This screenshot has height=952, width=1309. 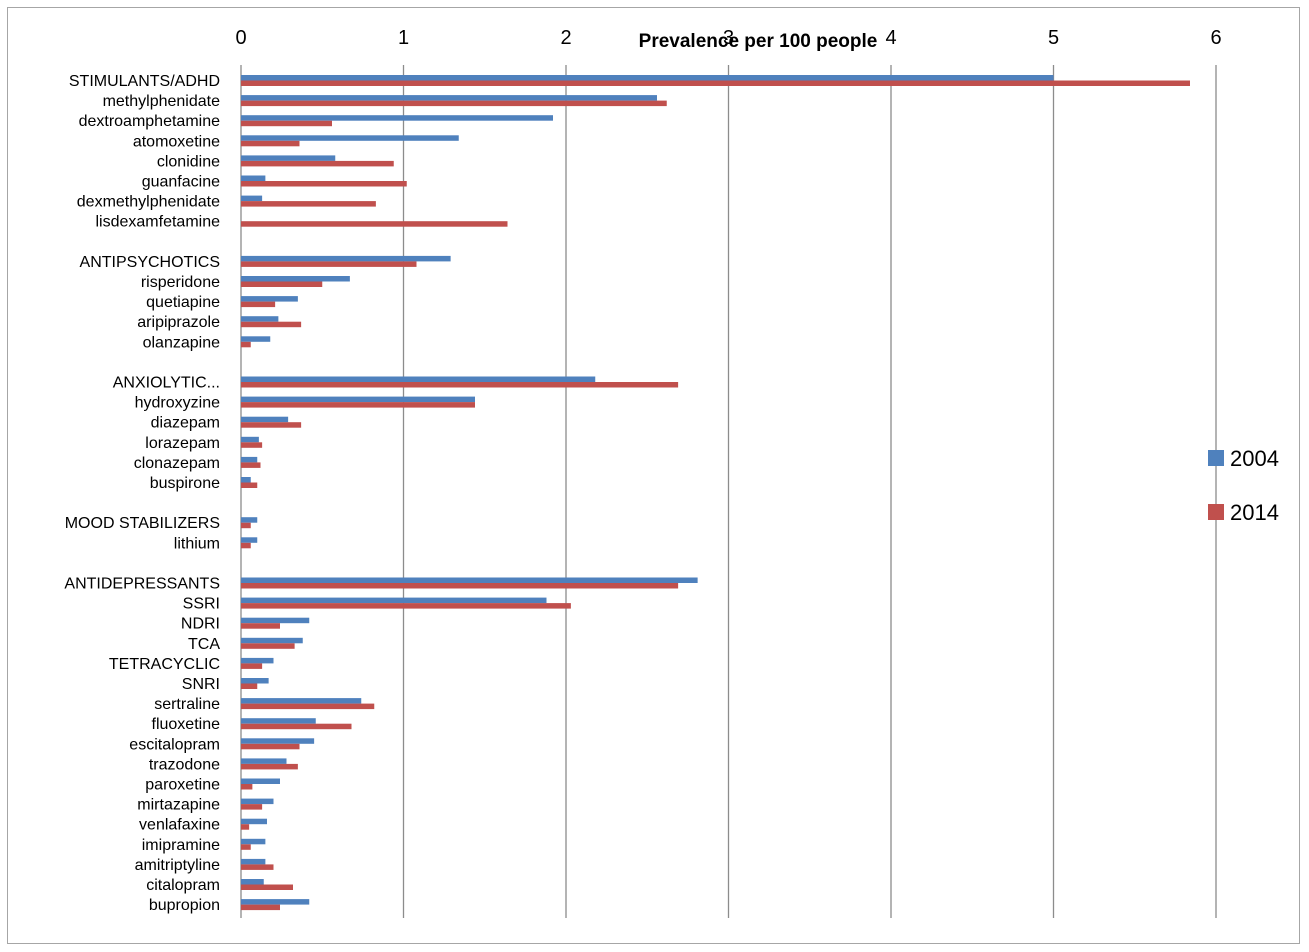 I want to click on category-label: buspirone, so click(x=185, y=483).